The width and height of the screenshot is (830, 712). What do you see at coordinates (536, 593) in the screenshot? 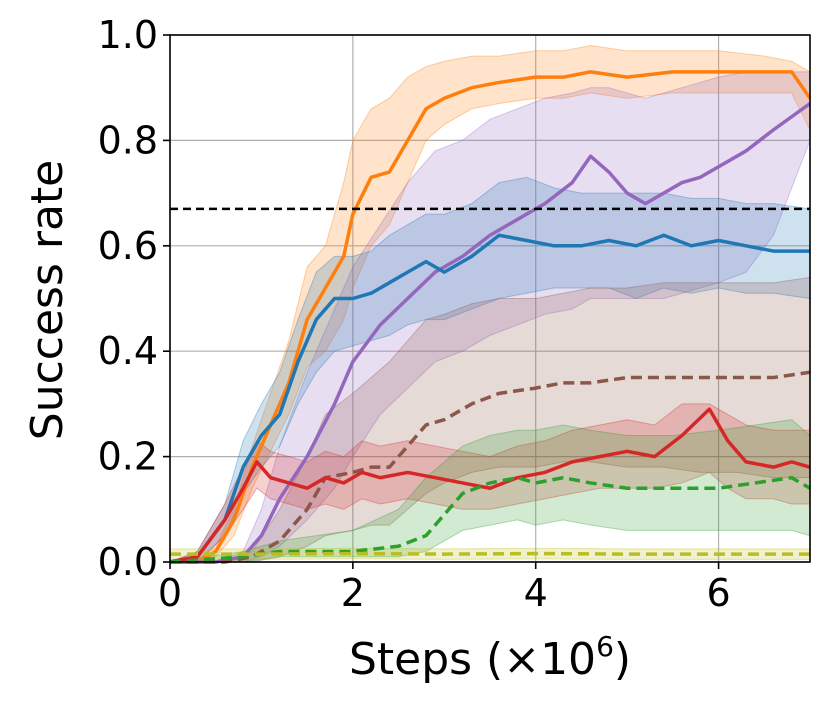
I see `x-tick-label: 4` at bounding box center [536, 593].